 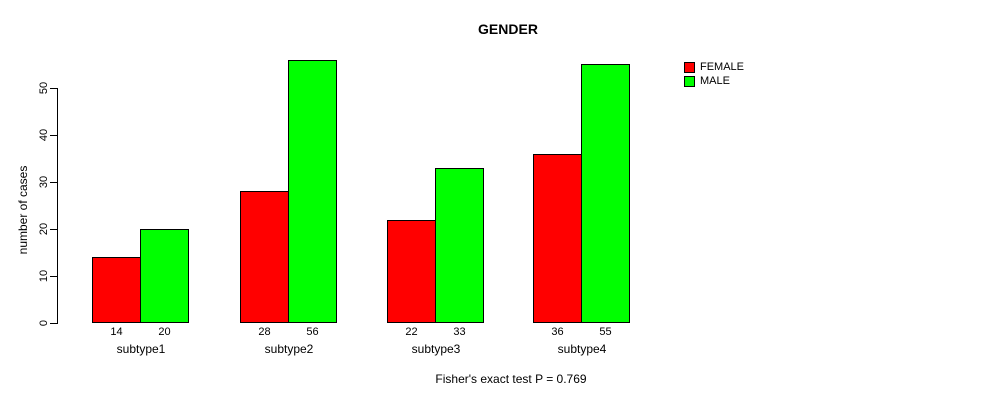 I want to click on bar-value-label: 22, so click(x=411, y=332).